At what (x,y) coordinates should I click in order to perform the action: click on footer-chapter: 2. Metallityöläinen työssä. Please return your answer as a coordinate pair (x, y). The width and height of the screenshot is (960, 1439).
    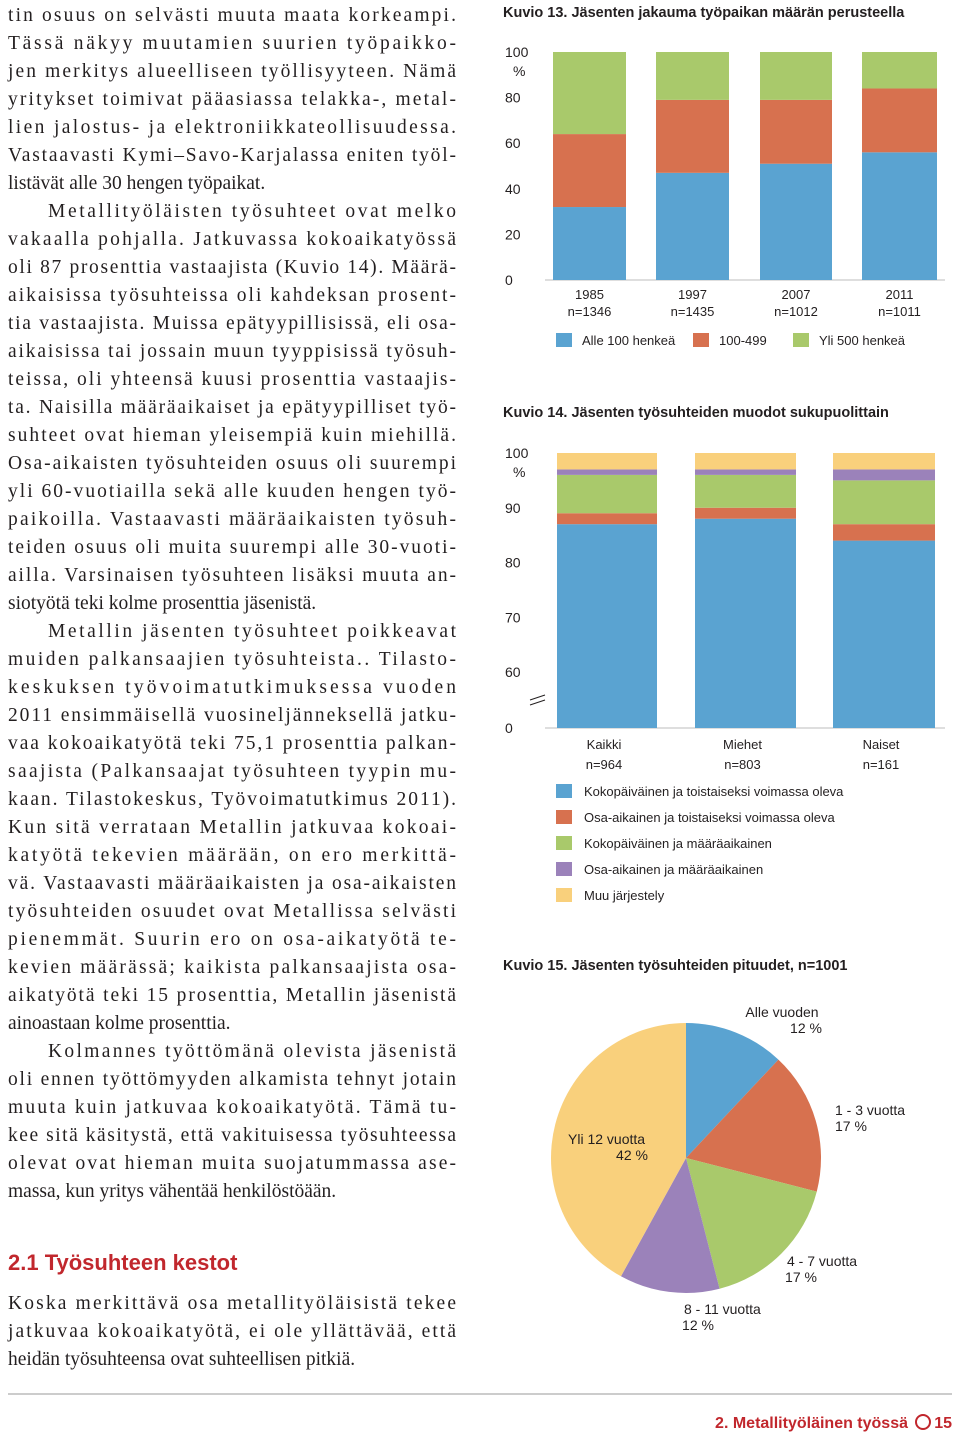
    Looking at the image, I should click on (811, 1423).